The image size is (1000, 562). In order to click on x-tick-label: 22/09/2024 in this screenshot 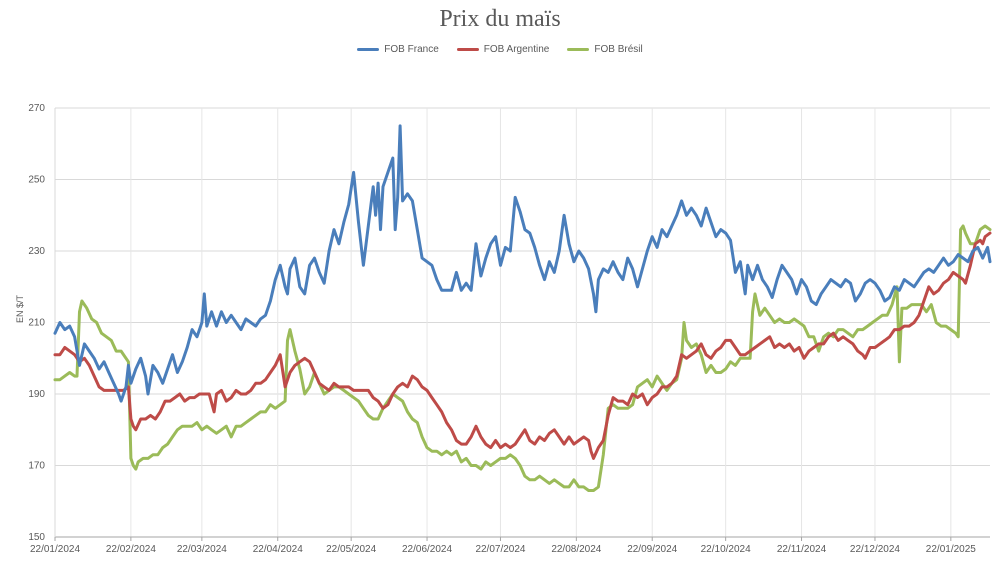, I will do `click(652, 549)`.